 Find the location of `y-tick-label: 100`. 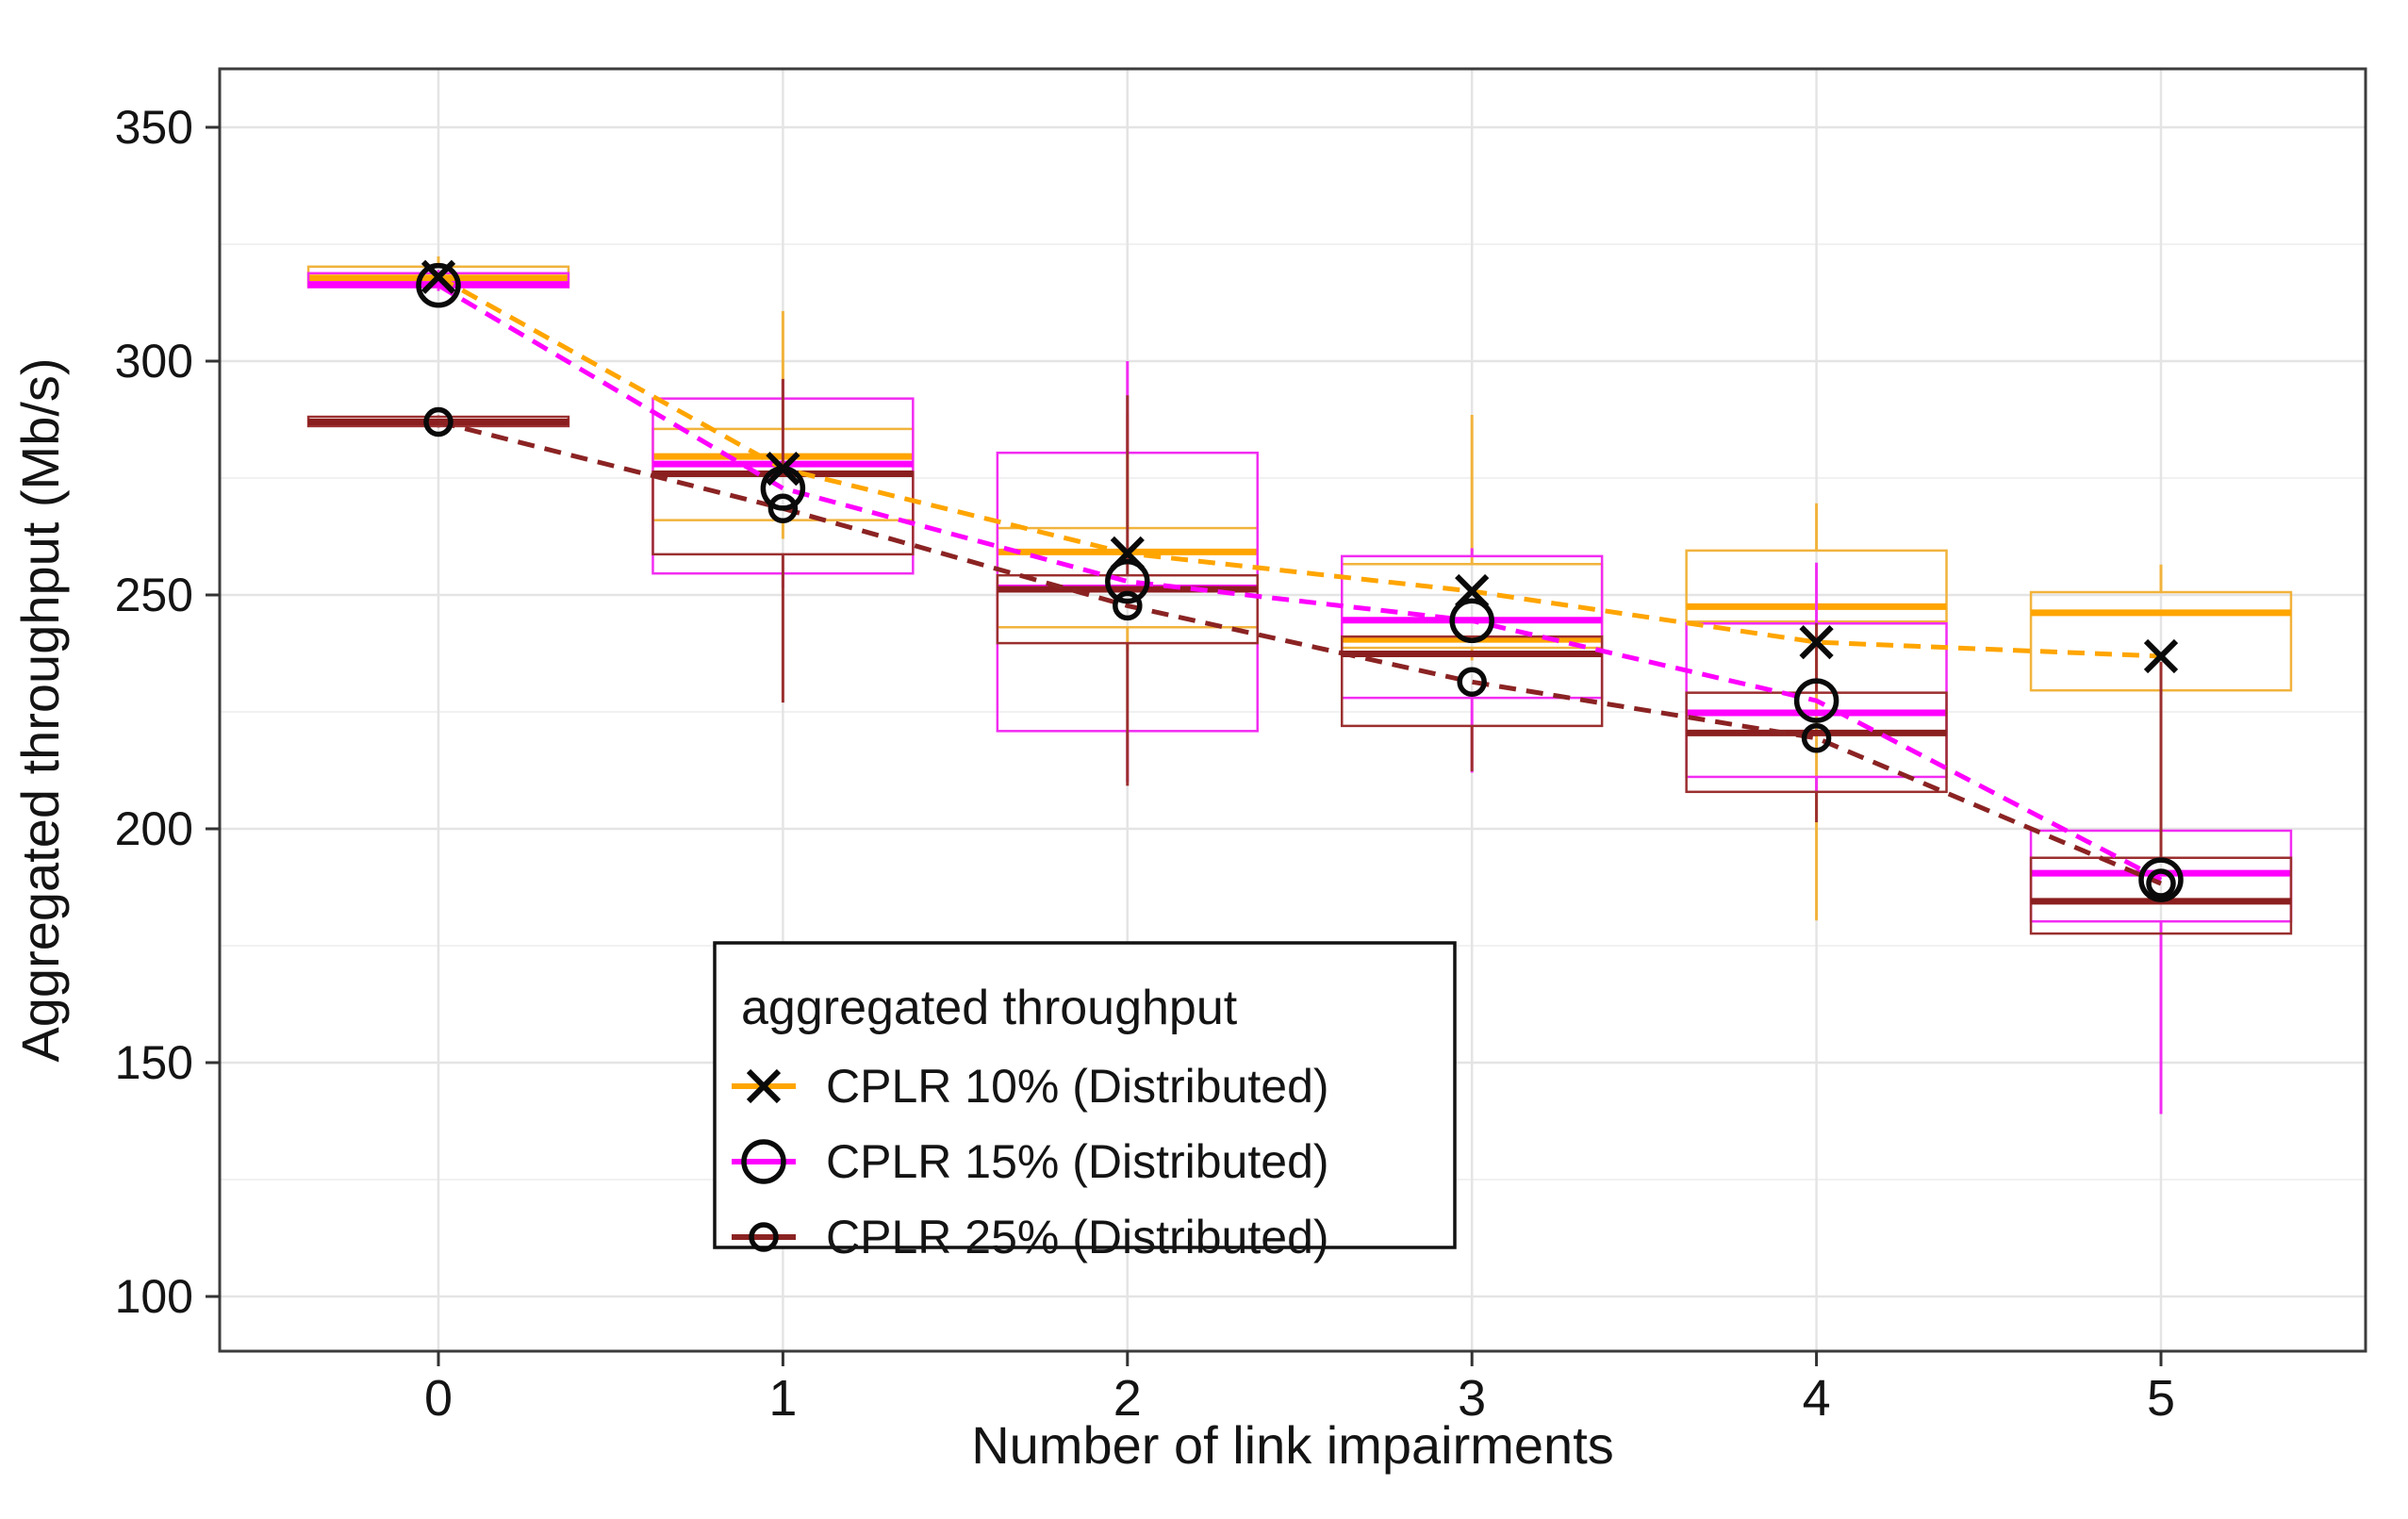

y-tick-label: 100 is located at coordinates (154, 1296).